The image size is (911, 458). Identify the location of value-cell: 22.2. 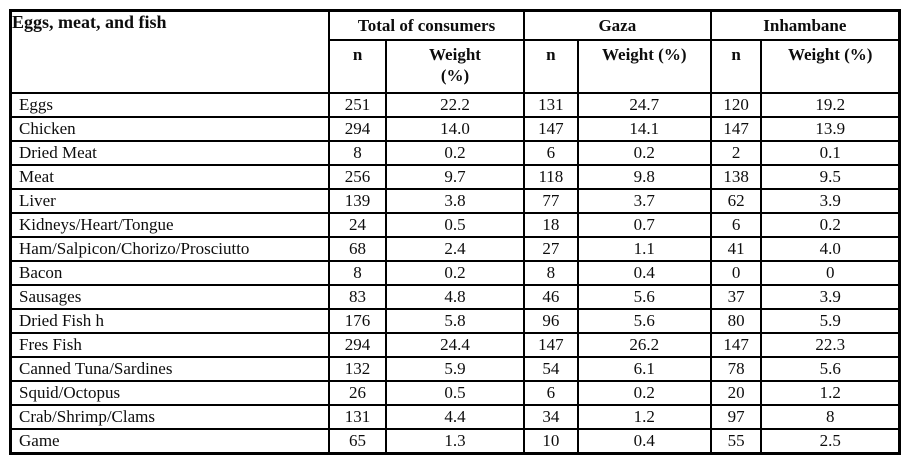
(454, 105).